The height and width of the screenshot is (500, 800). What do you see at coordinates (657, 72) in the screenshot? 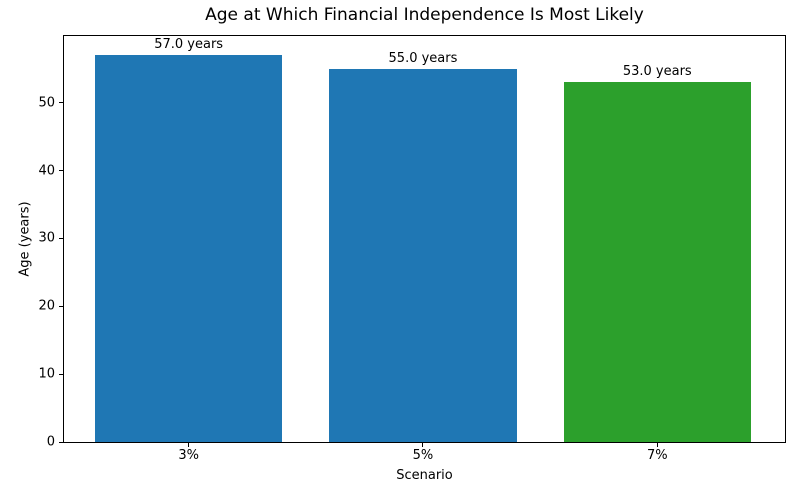
I see `bar-value-label: 53.0 years` at bounding box center [657, 72].